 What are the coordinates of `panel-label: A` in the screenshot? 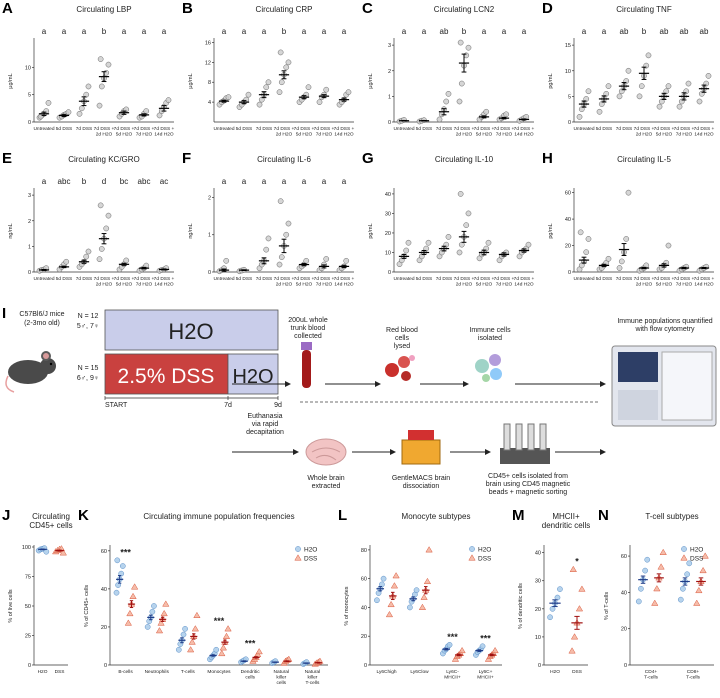 It's located at (7, 8).